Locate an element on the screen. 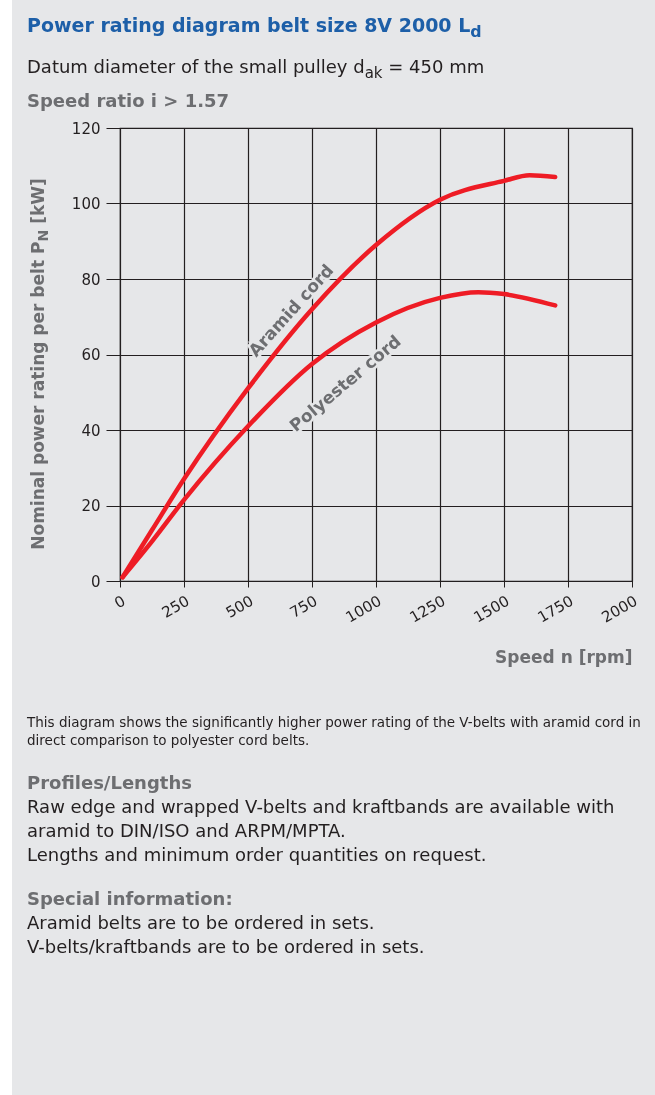  text: Profiles/Lengths is located at coordinates (110, 783).